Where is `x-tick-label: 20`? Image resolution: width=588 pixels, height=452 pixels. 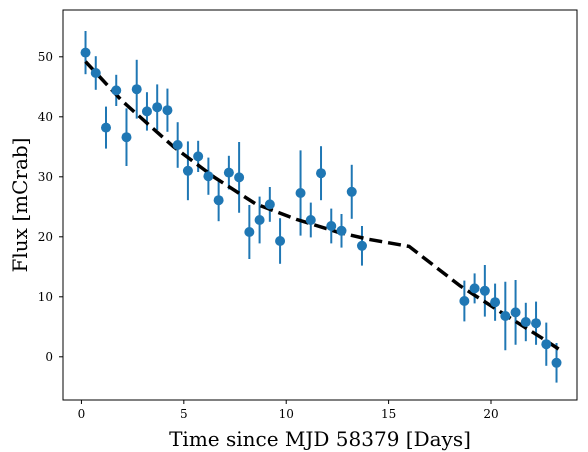
x-tick-label: 20 is located at coordinates (490, 414).